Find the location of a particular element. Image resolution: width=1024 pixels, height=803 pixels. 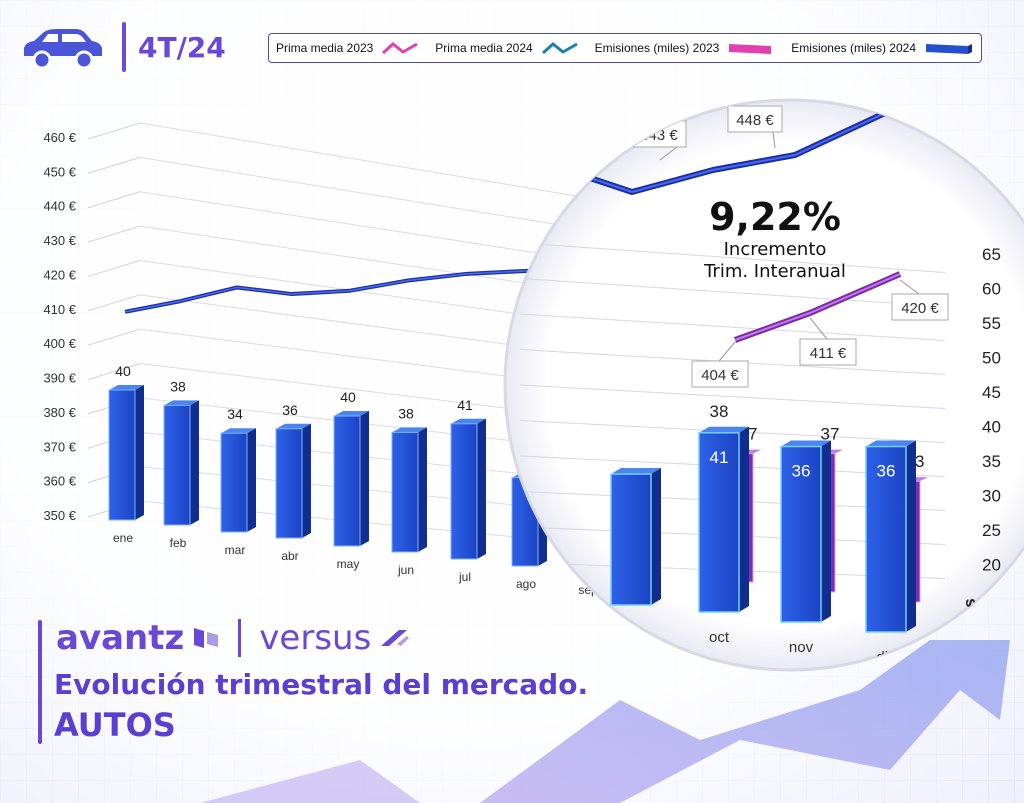

right-axis-tick: 35 is located at coordinates (991, 461).